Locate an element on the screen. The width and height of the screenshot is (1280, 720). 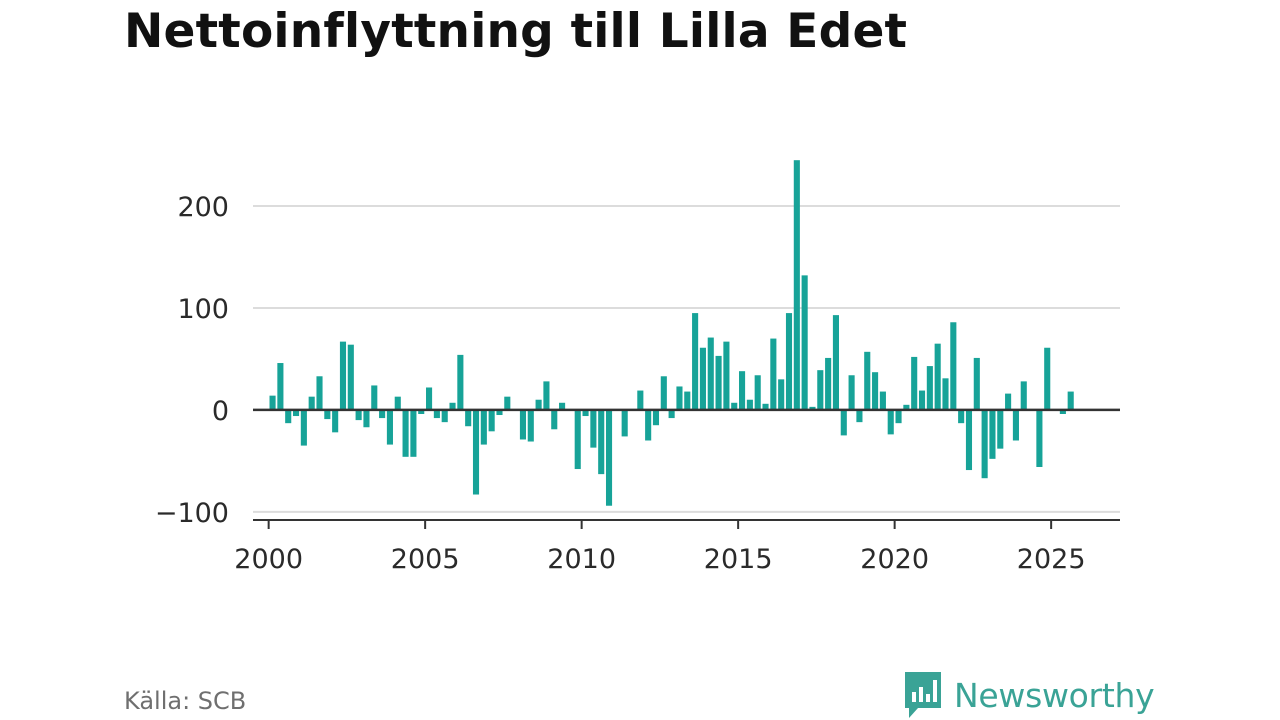
source-note: Källa: SCB is located at coordinates (185, 701).